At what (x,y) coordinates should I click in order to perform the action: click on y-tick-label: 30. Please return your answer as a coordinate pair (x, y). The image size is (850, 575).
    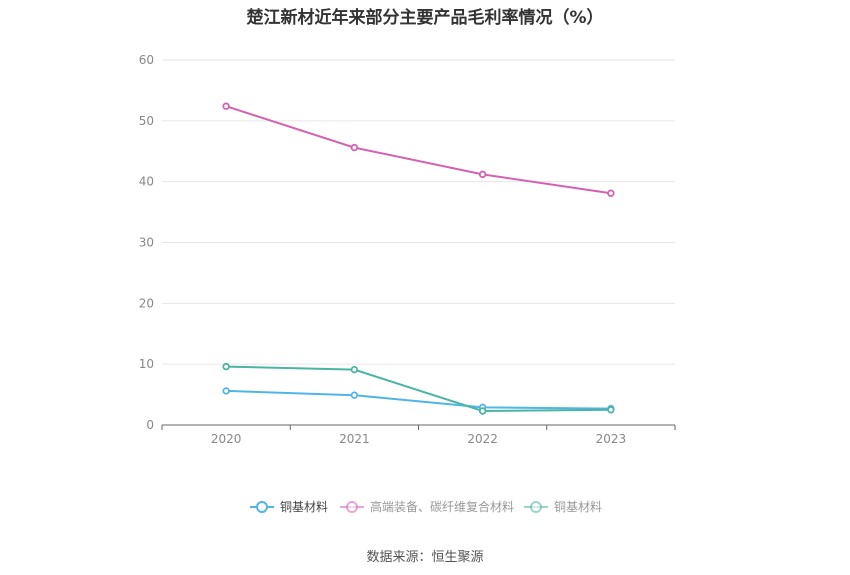
    Looking at the image, I should click on (146, 243).